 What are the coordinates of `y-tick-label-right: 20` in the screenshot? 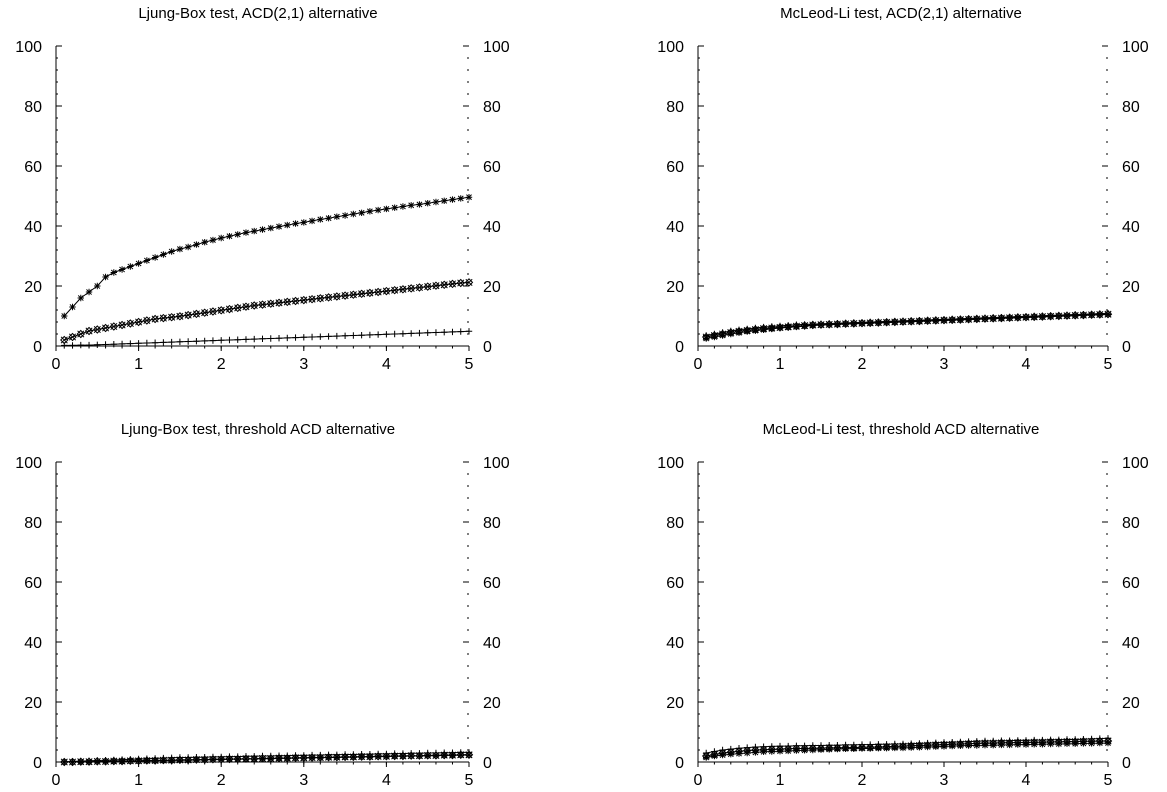 It's located at (492, 703).